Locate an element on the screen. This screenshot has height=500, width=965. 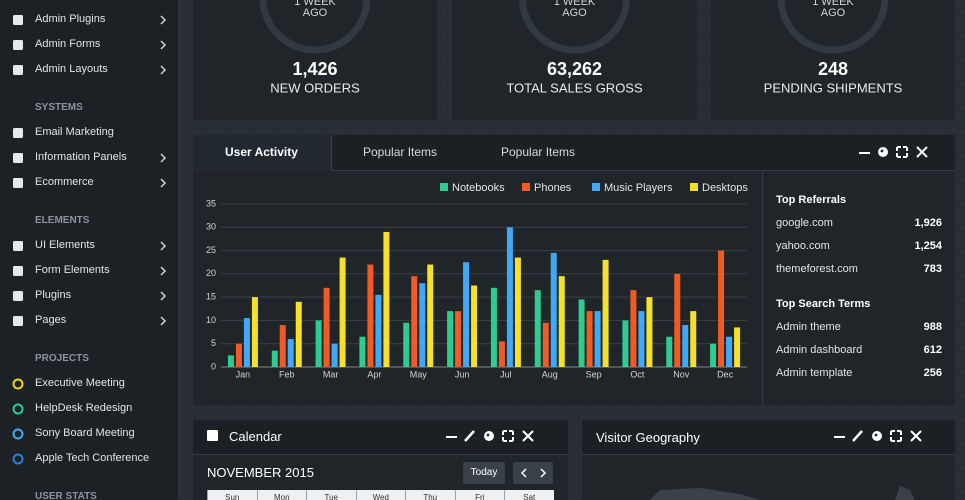
menu-item: UI Elements is located at coordinates (65, 245).